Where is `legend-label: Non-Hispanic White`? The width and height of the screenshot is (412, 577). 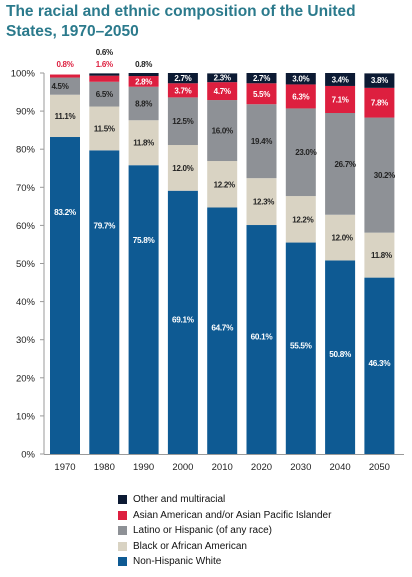 legend-label: Non-Hispanic White is located at coordinates (177, 562).